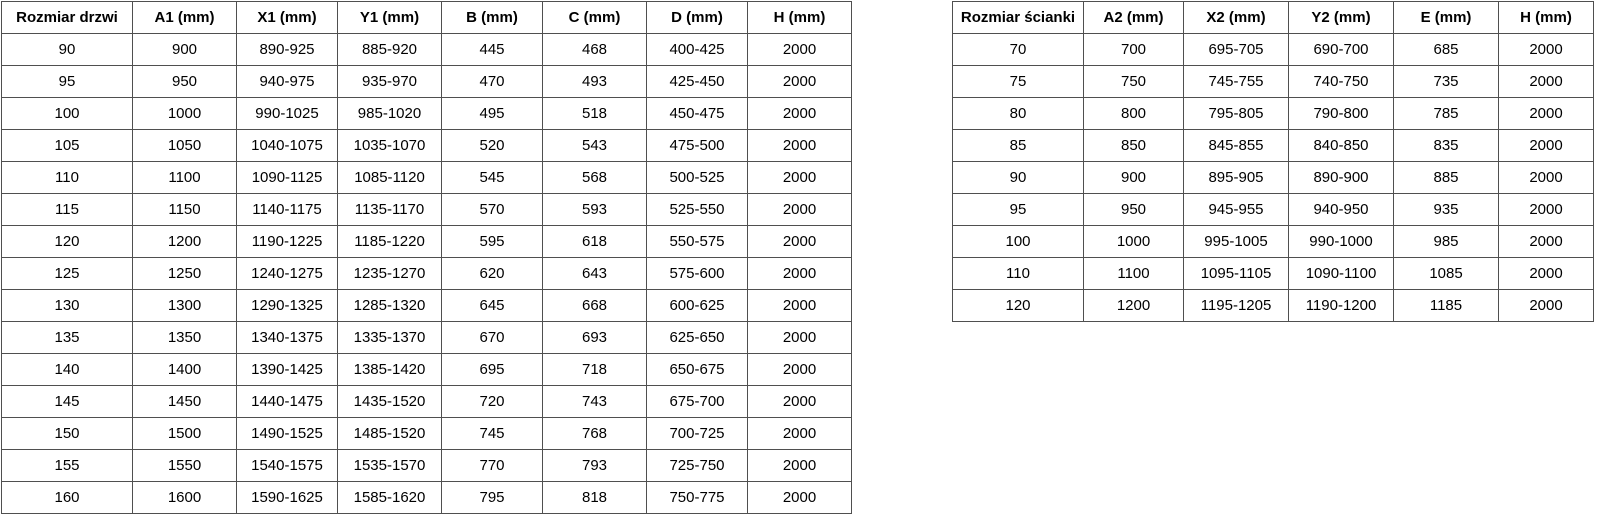 The width and height of the screenshot is (1600, 514). Describe the element at coordinates (1018, 49) in the screenshot. I see `table-cell: 70` at that location.